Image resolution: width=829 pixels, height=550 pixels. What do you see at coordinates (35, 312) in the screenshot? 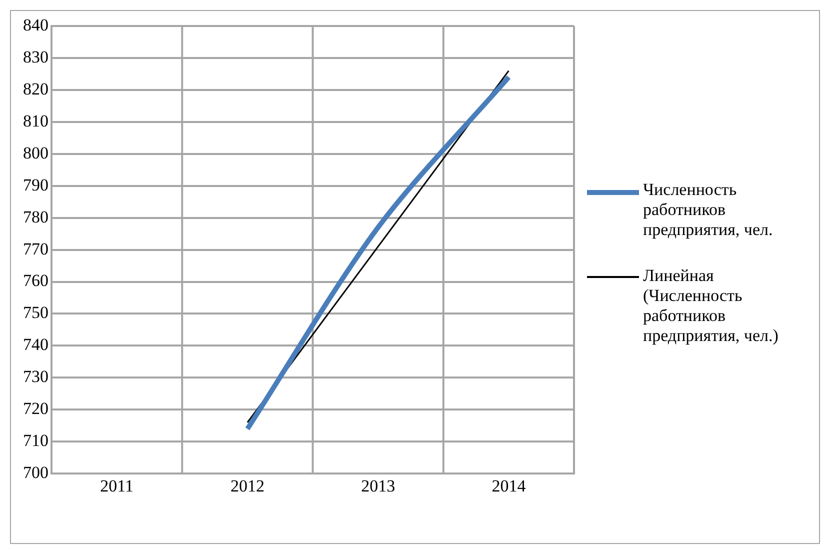
I see `y-tick-label: 750` at bounding box center [35, 312].